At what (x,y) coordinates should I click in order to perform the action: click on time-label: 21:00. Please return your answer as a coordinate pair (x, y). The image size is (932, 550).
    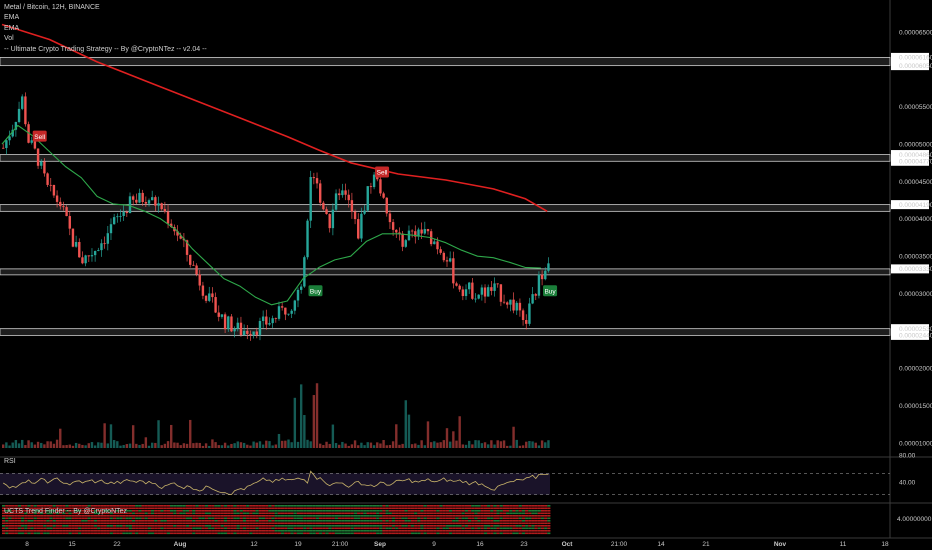
    Looking at the image, I should click on (340, 544).